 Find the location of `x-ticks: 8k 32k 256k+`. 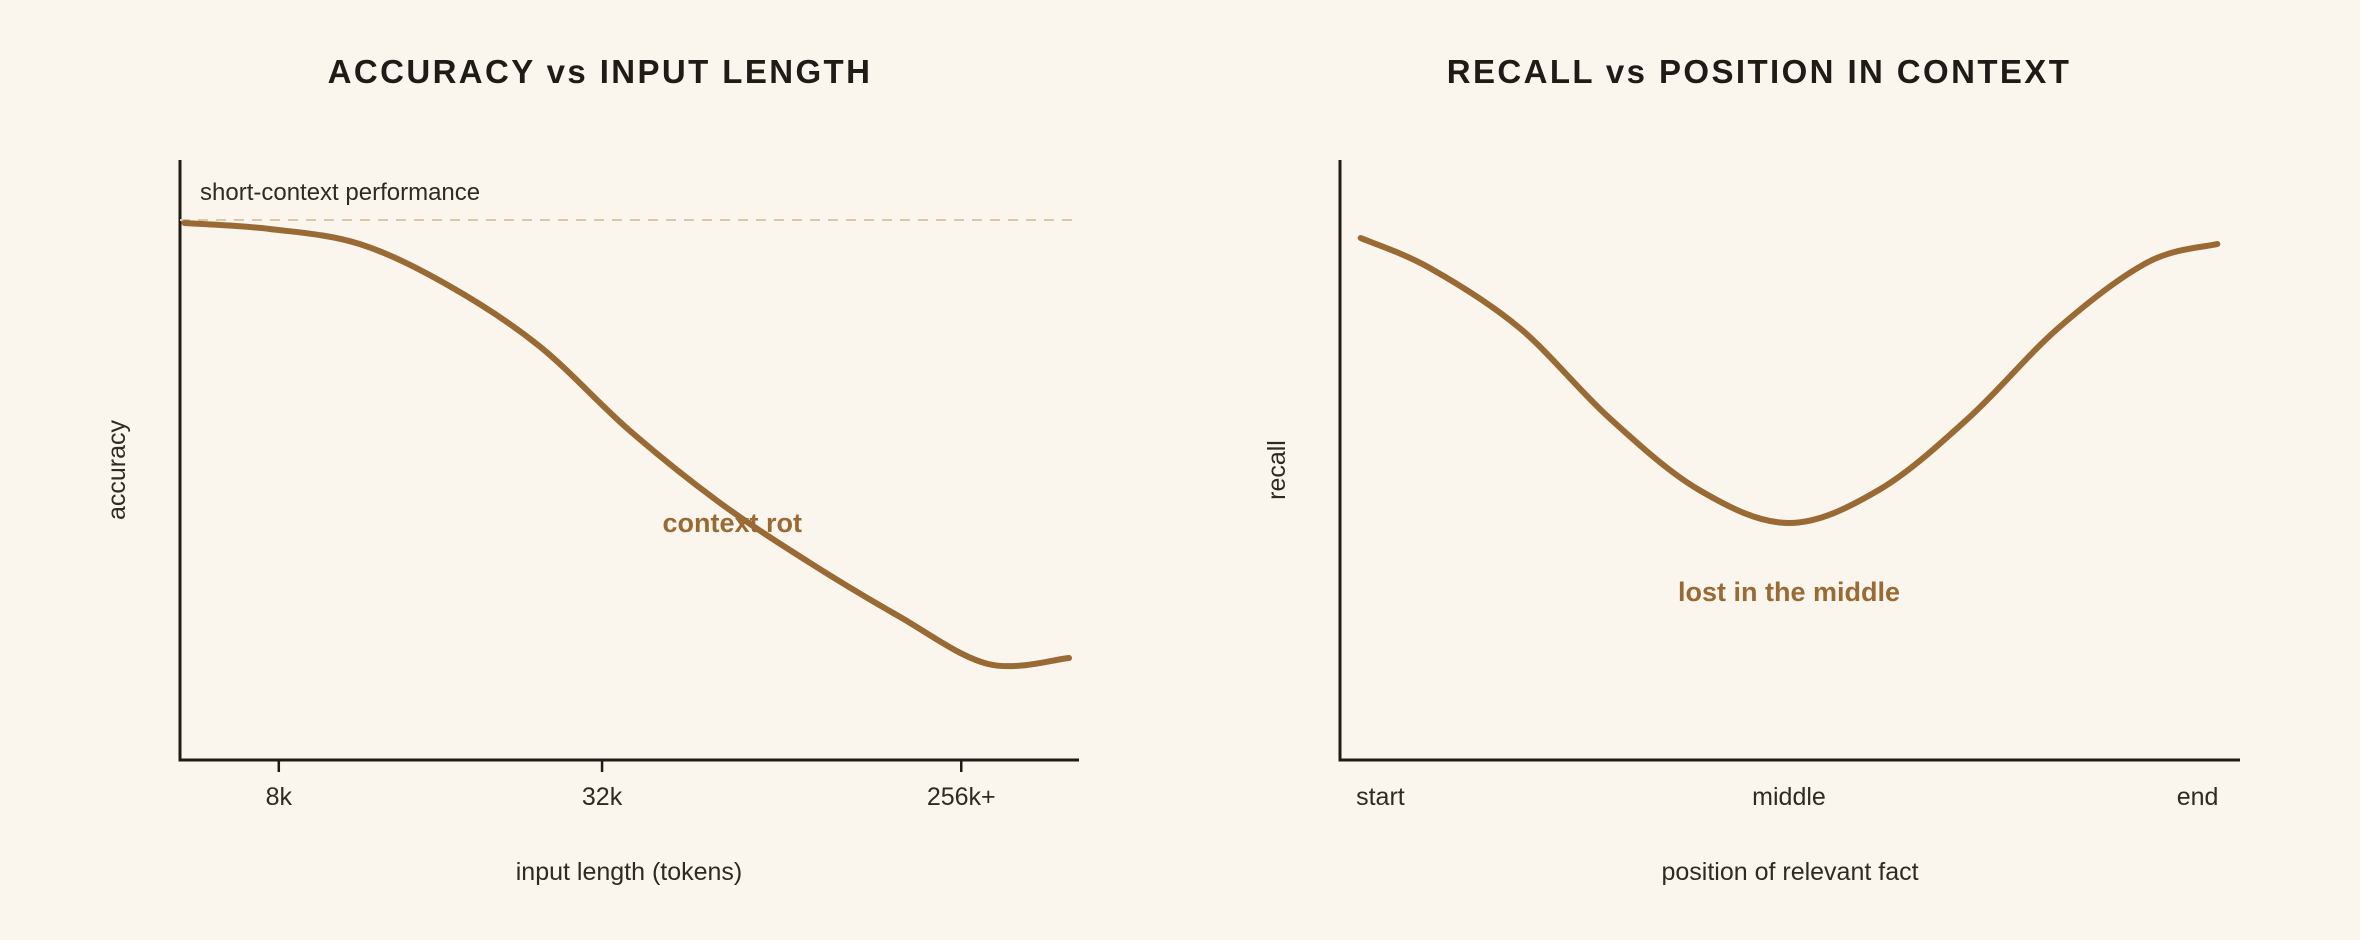

x-ticks: 8k 32k 256k+ is located at coordinates (631, 785).